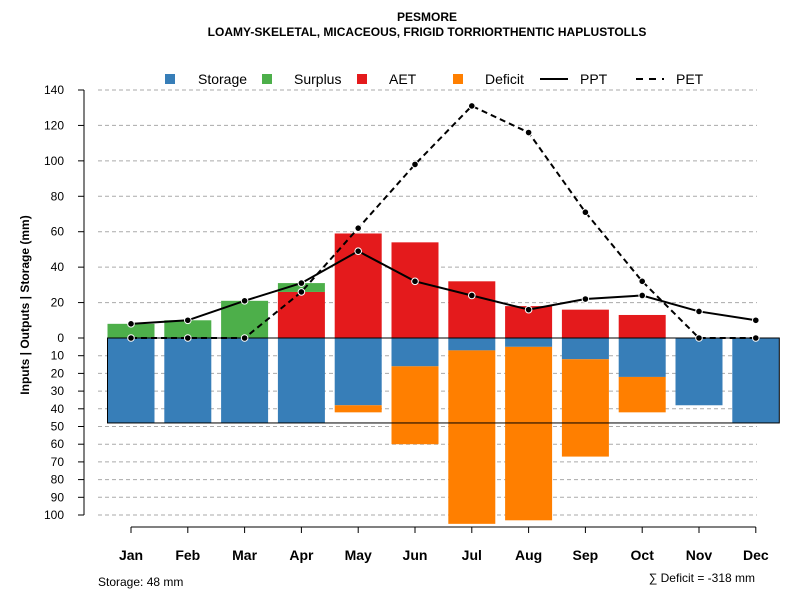 Image resolution: width=800 pixels, height=600 pixels. I want to click on x-tick-label: Sep, so click(586, 555).